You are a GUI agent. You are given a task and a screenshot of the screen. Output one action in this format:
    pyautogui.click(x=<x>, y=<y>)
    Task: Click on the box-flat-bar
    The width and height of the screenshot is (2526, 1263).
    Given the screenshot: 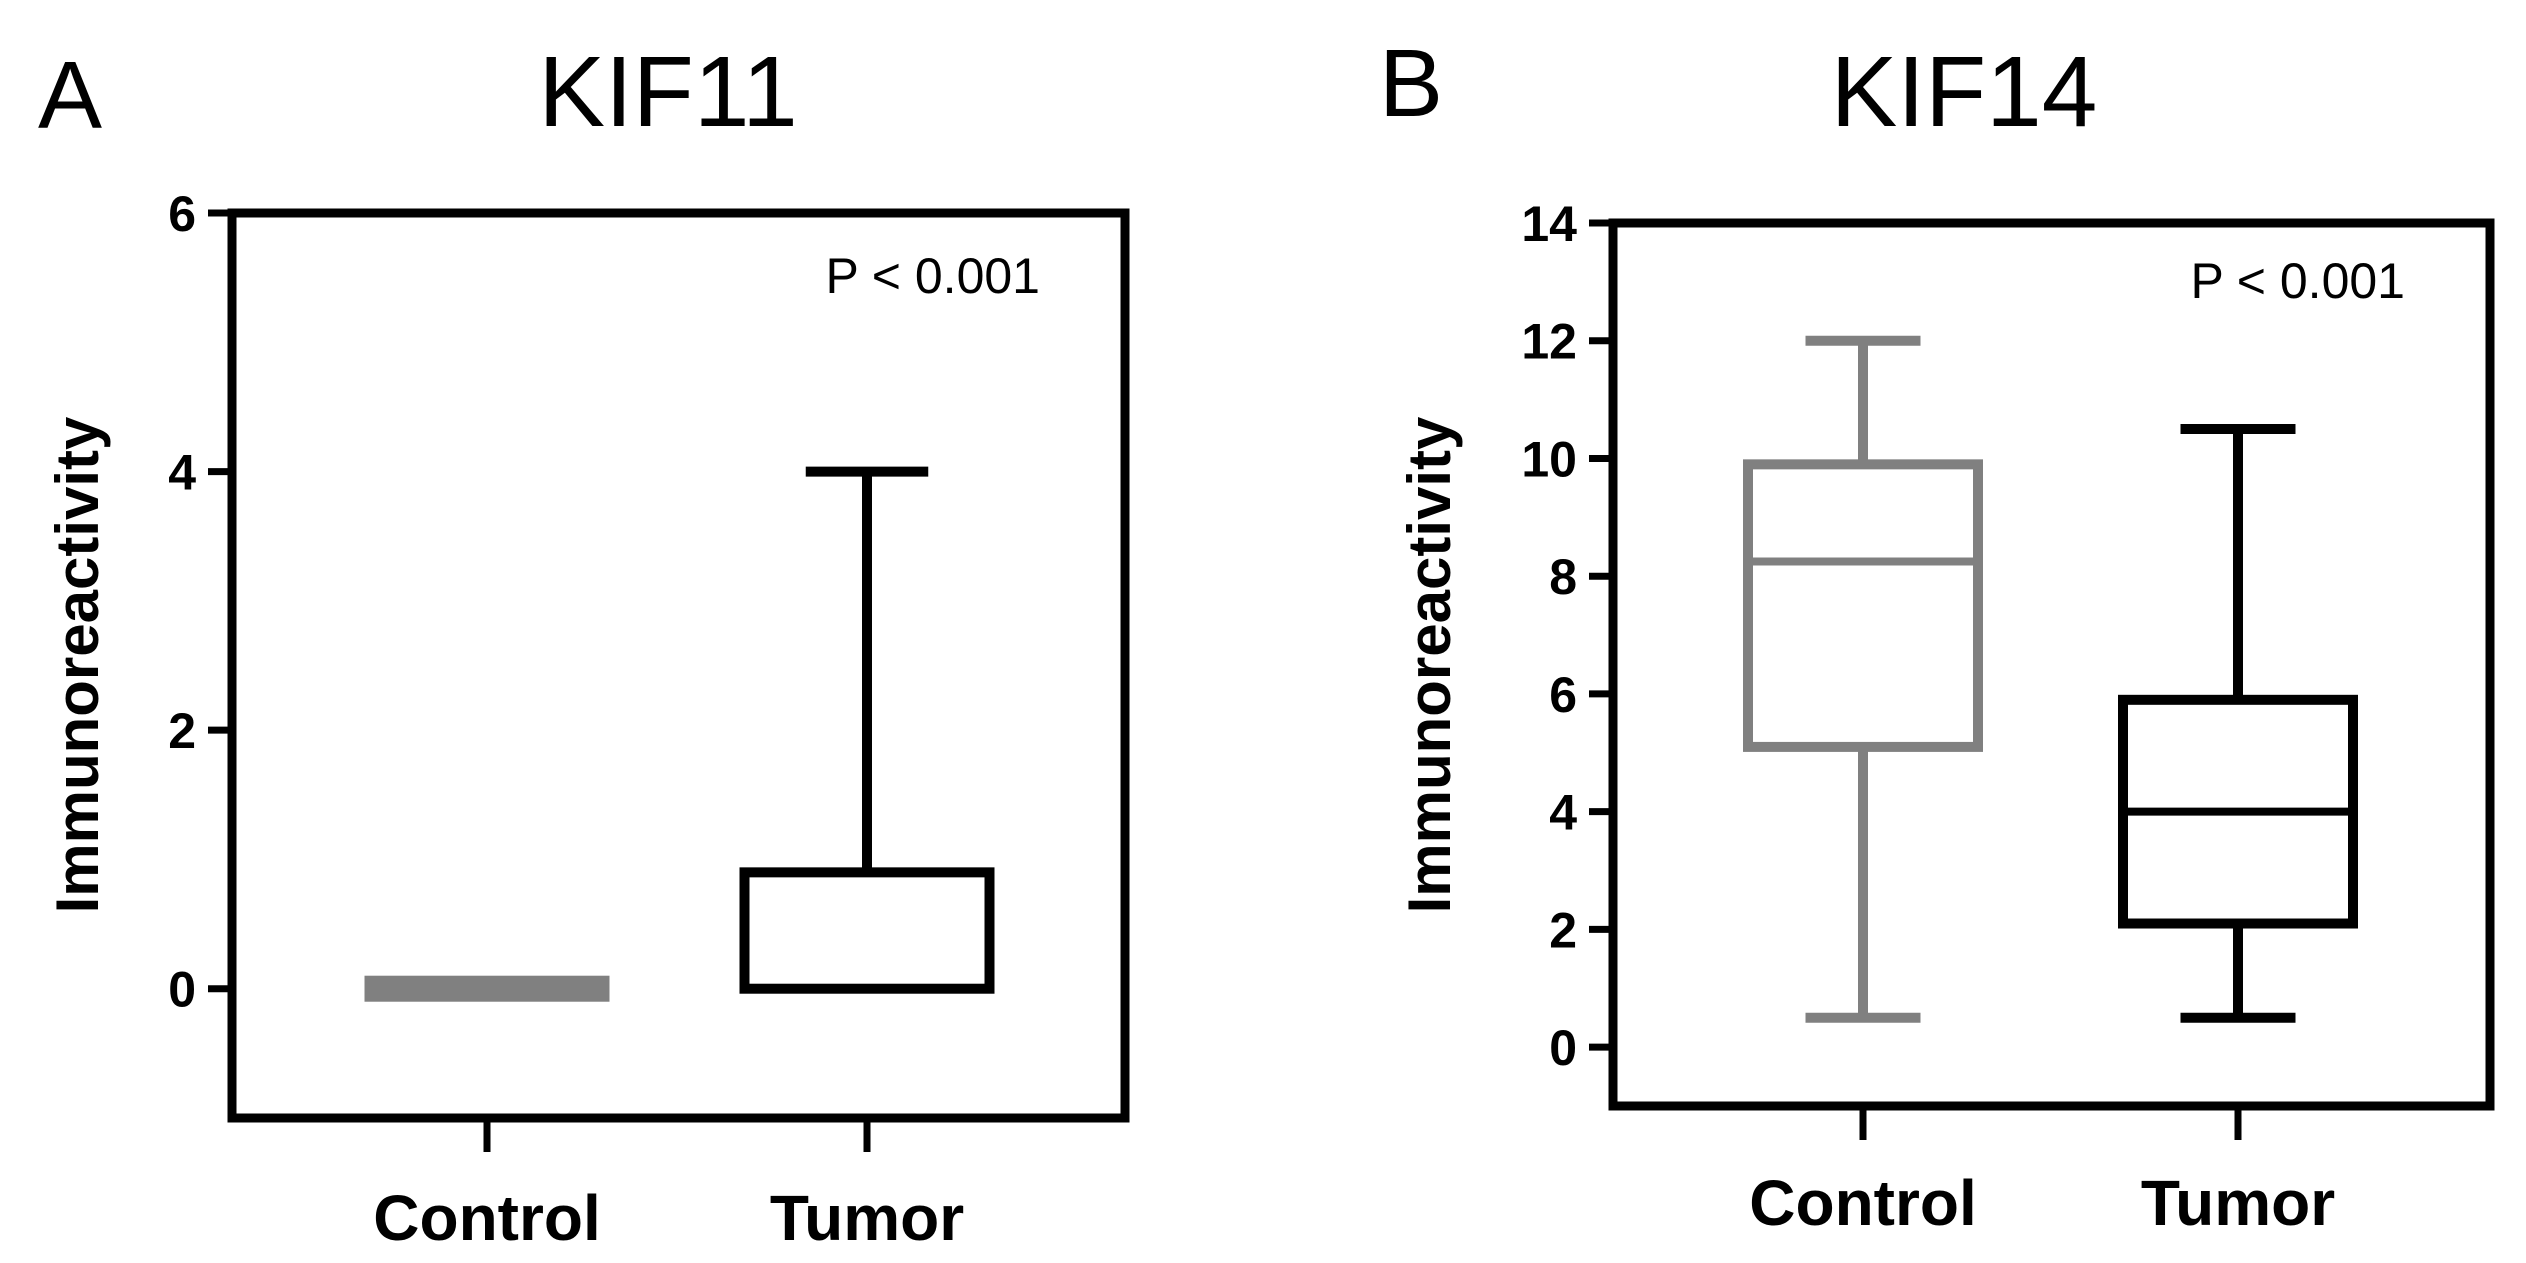 What is the action you would take?
    pyautogui.click(x=487, y=988)
    